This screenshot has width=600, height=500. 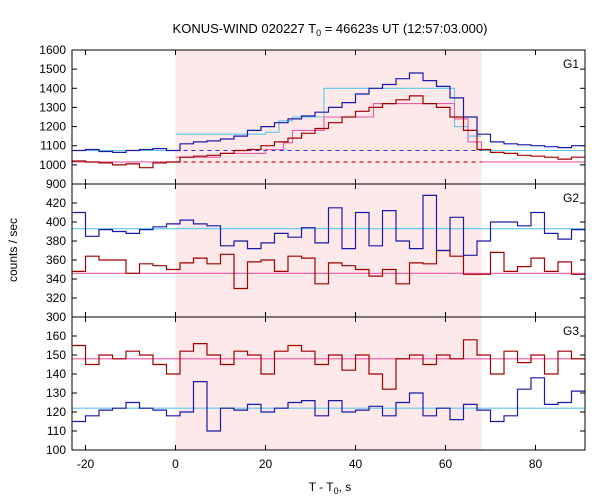 What do you see at coordinates (404, 28) in the screenshot?
I see `chart-title-rest: = 46623s UT (12:57:03.000)` at bounding box center [404, 28].